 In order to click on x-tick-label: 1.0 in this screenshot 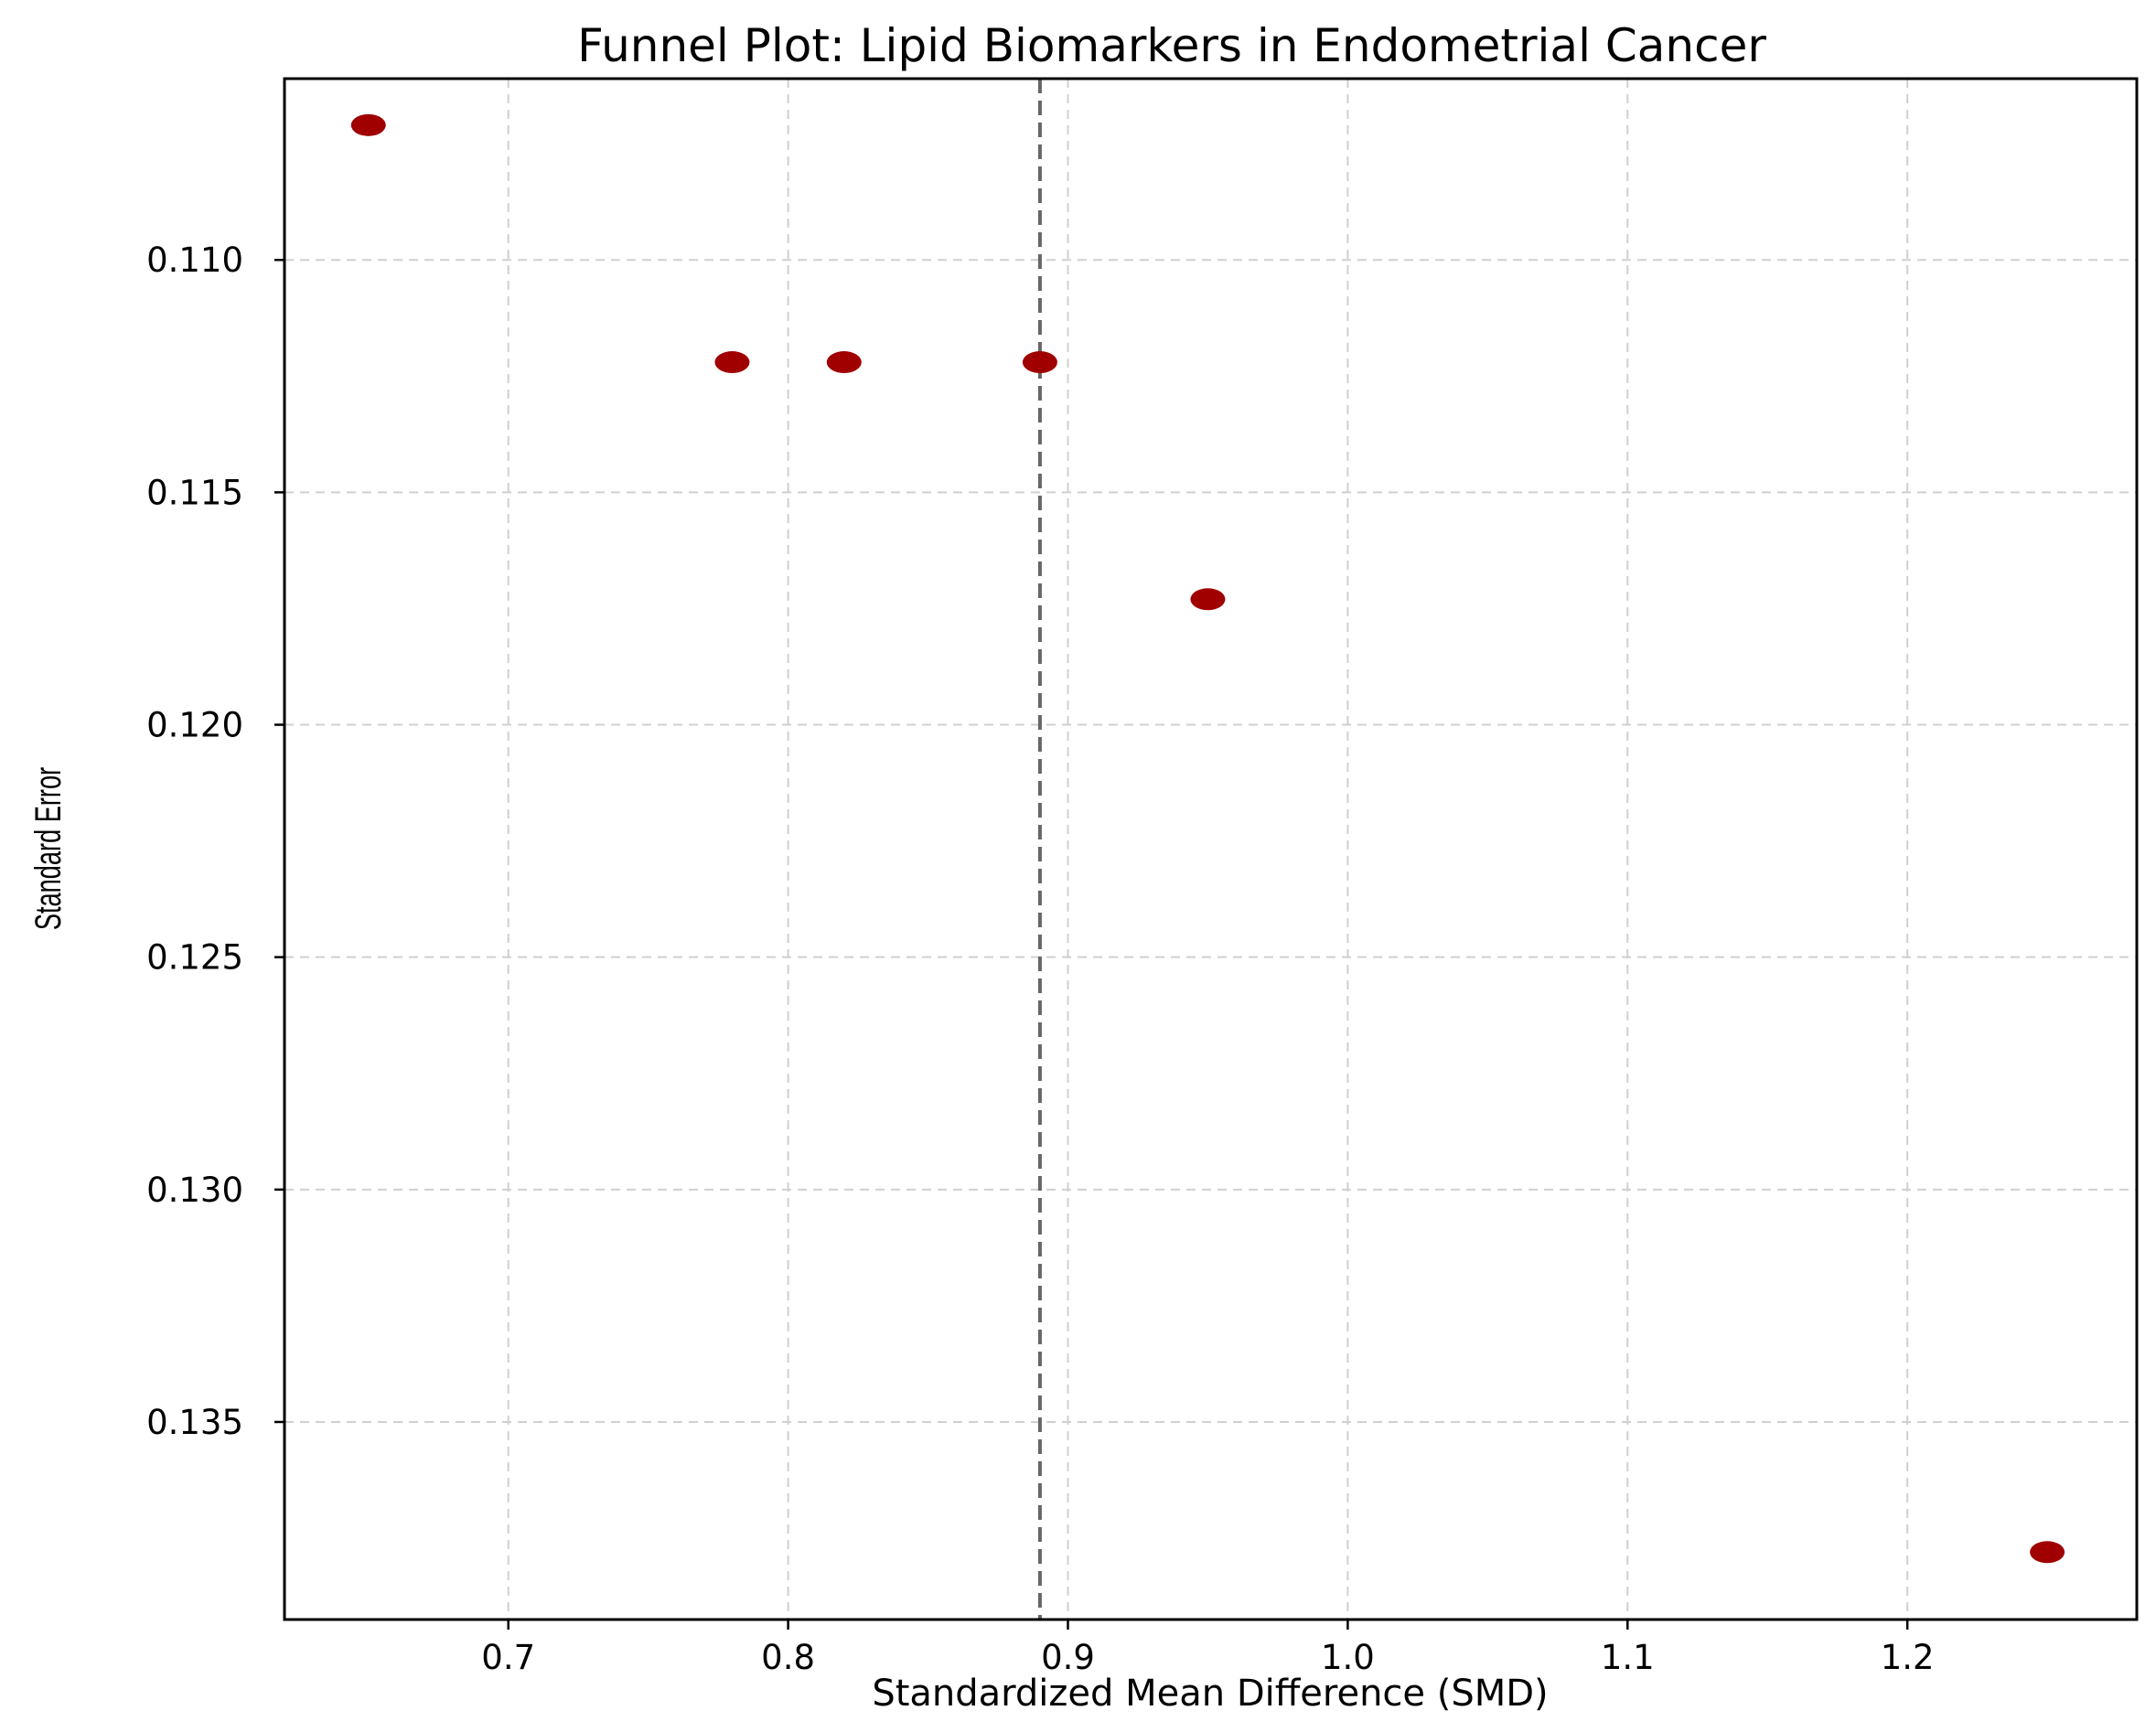, I will do `click(1348, 1657)`.